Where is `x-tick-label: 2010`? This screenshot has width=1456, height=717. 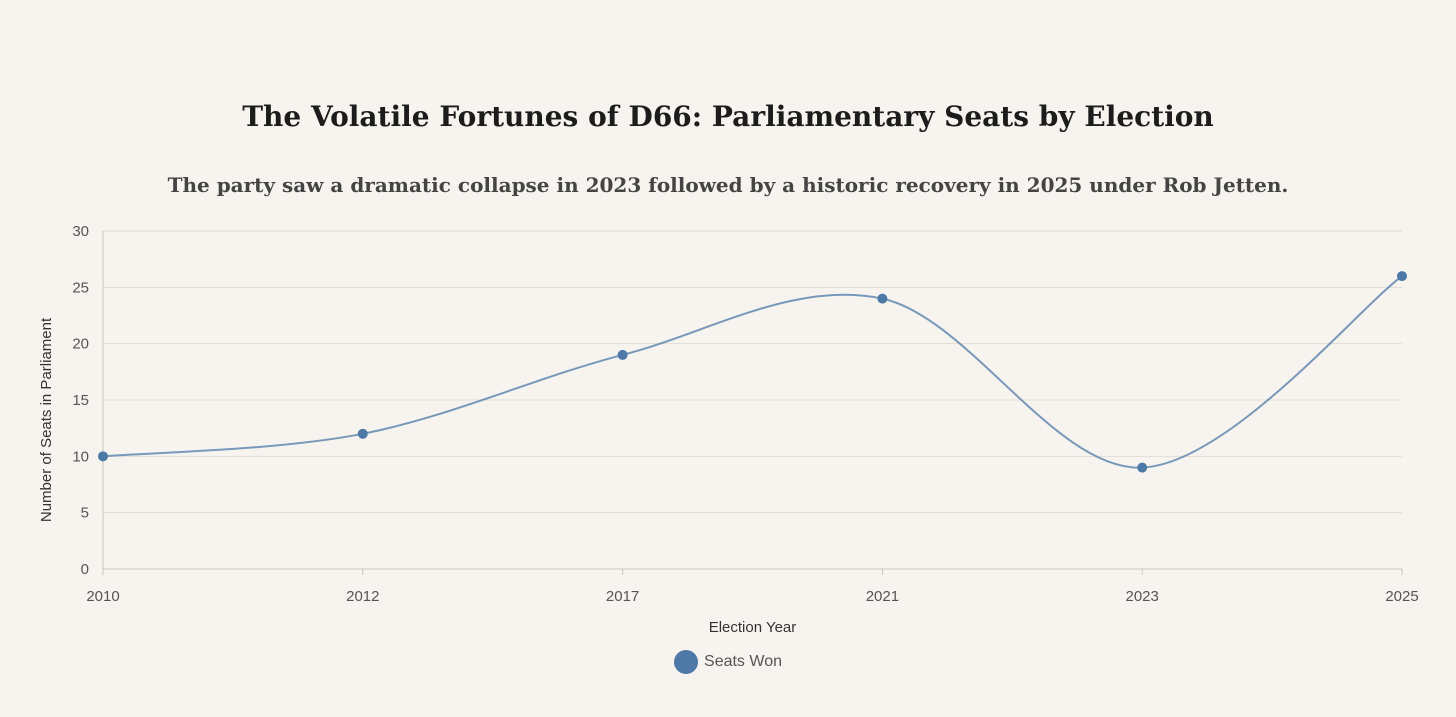
x-tick-label: 2010 is located at coordinates (102, 596).